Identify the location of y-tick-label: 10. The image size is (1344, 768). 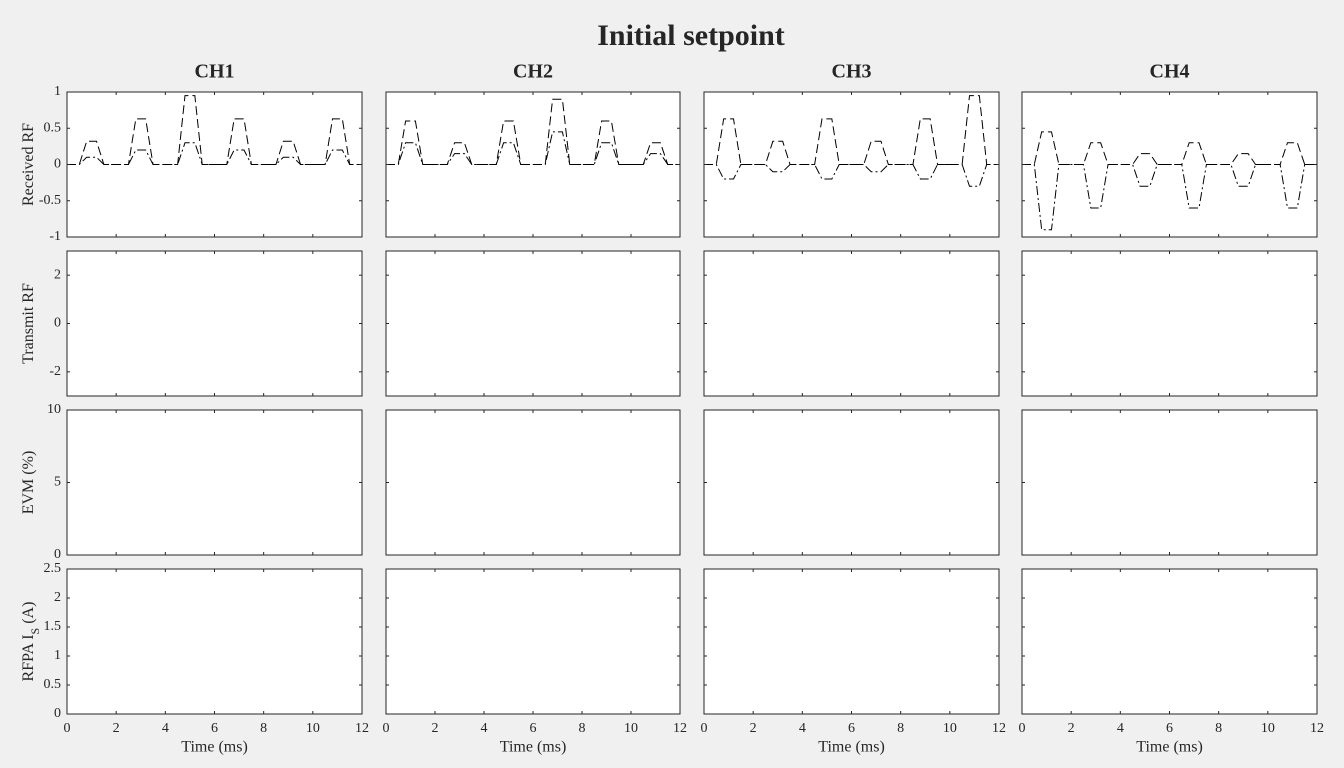
(54, 409).